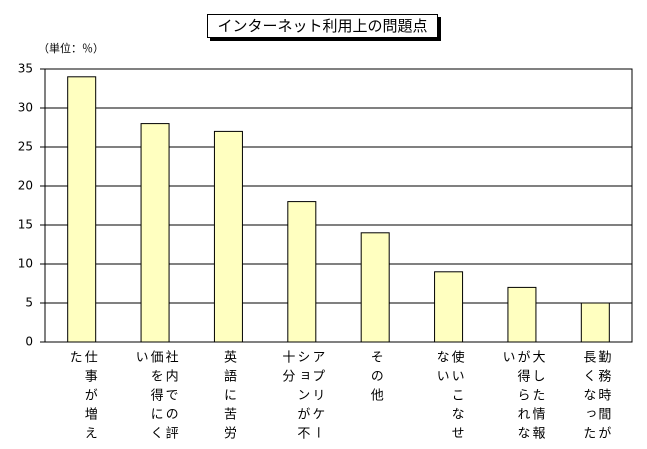 The width and height of the screenshot is (647, 449). What do you see at coordinates (71, 48) in the screenshot?
I see `unit-label: （単位：％）` at bounding box center [71, 48].